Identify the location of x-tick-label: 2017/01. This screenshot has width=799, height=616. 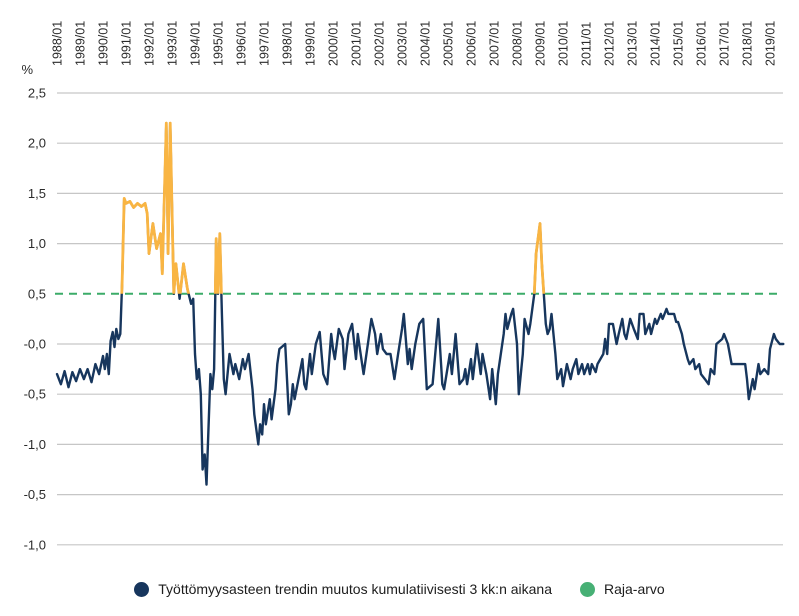
(725, 43).